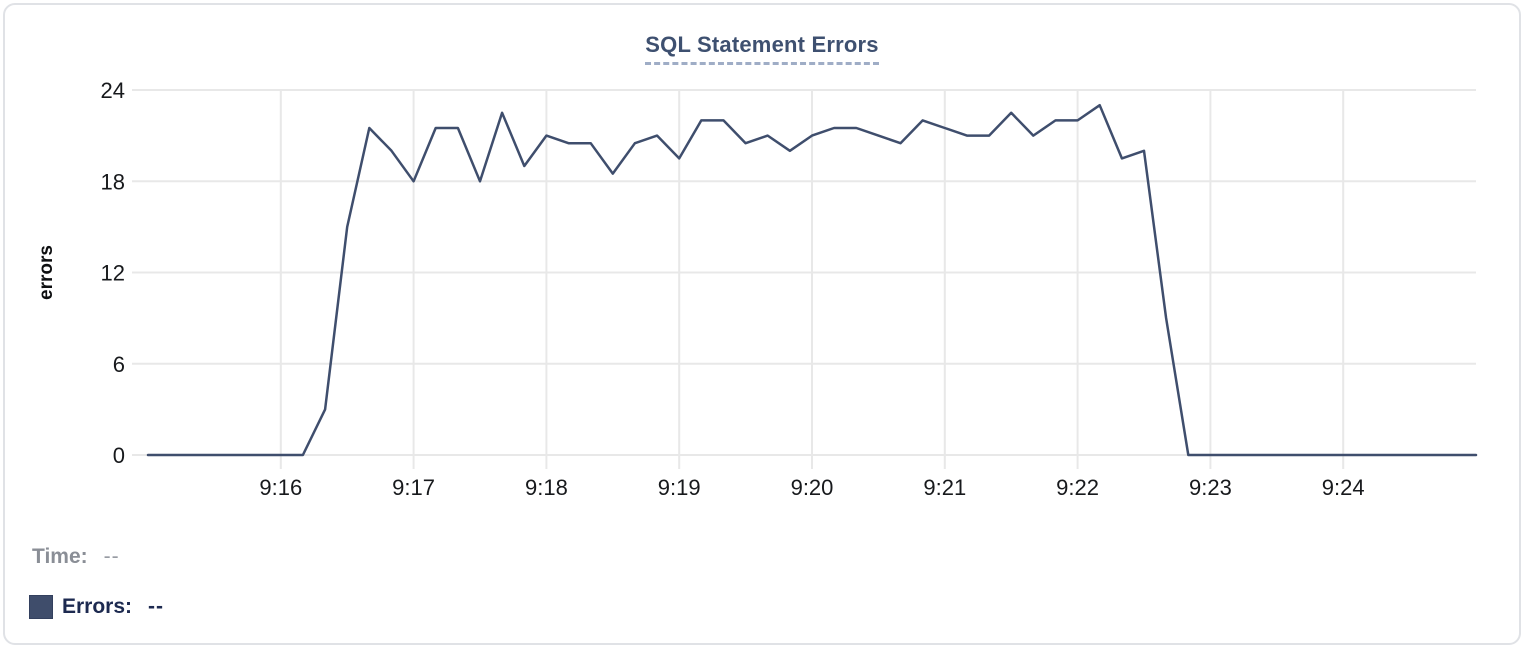  Describe the element at coordinates (119, 455) in the screenshot. I see `y-tick-label: 0` at that location.